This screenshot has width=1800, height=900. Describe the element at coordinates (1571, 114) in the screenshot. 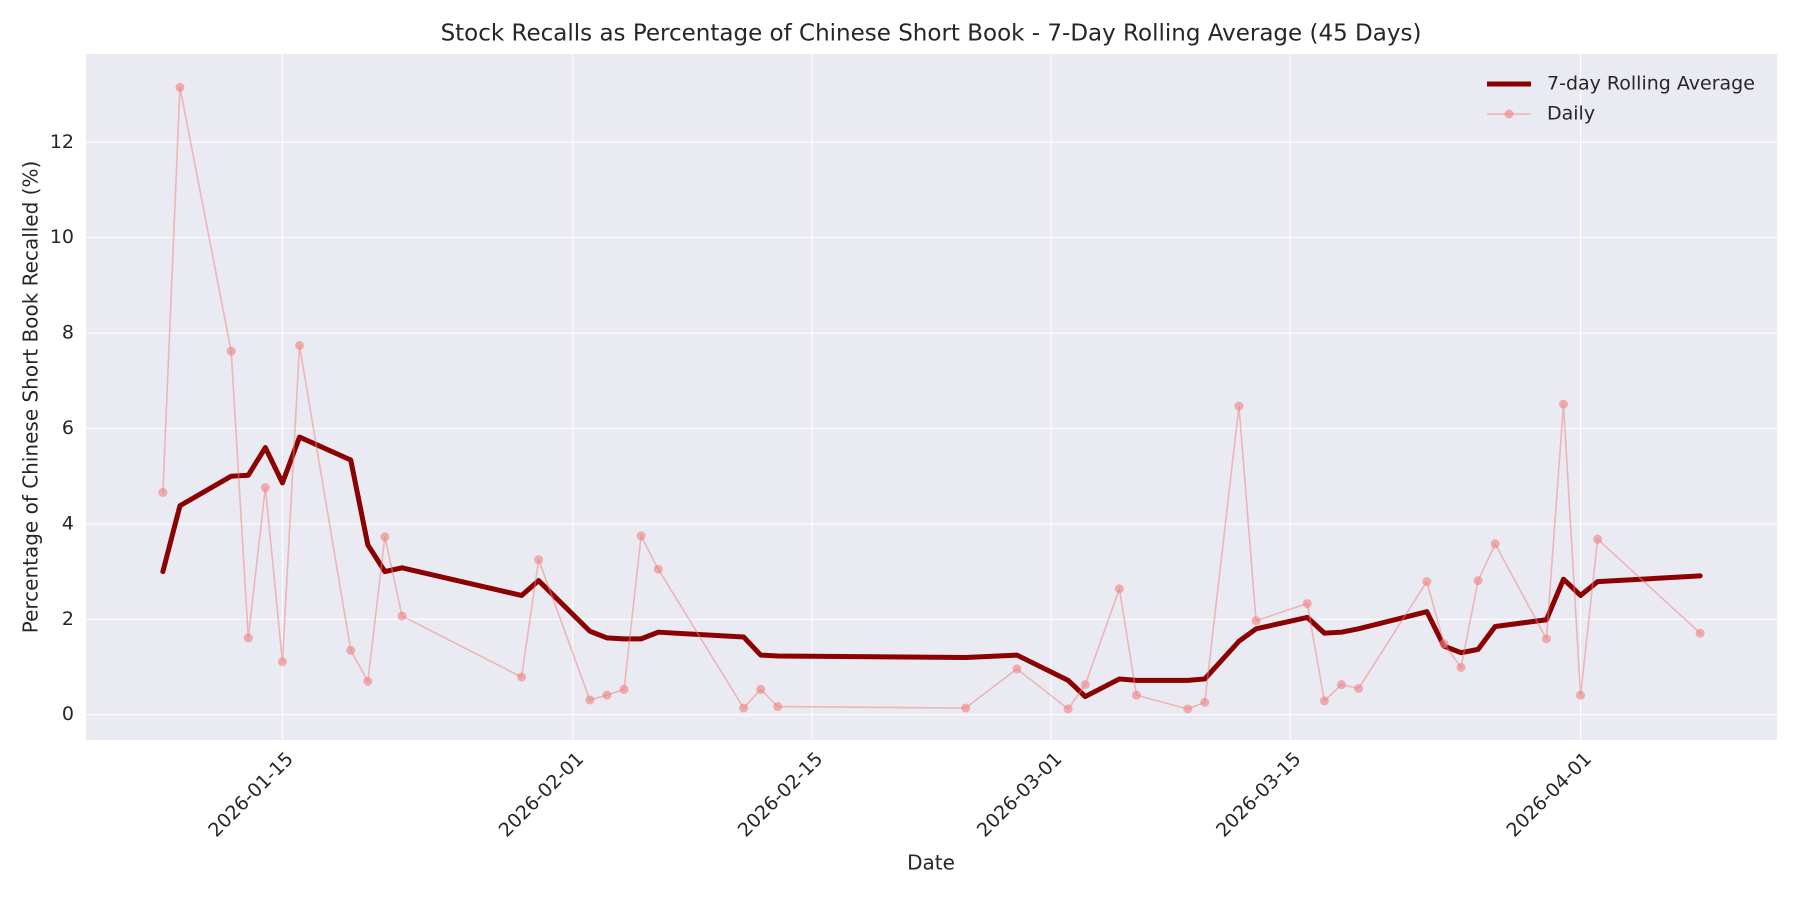

I see `legend-label: Daily` at that location.